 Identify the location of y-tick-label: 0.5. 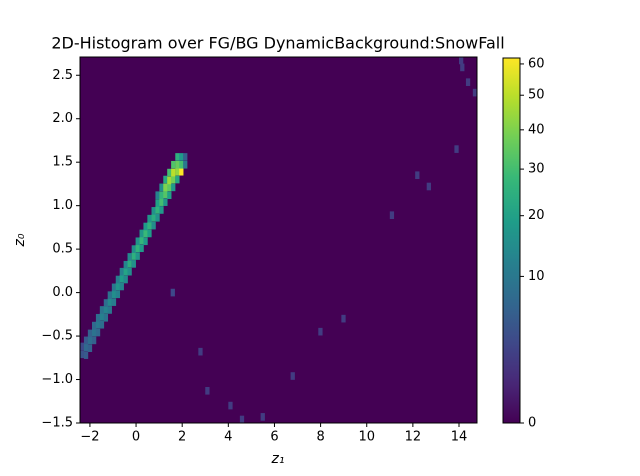
(62, 249).